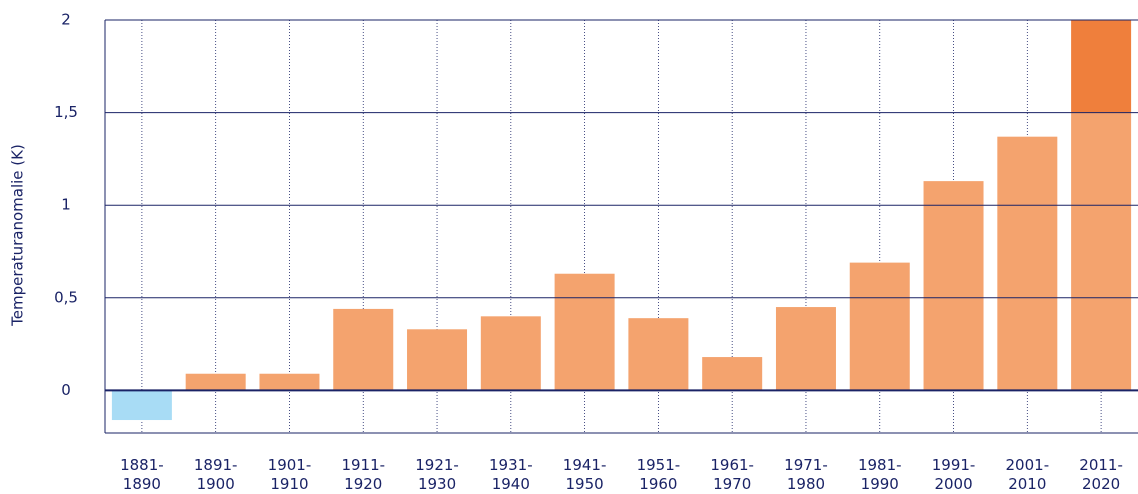 This screenshot has height=494, width=1138. Describe the element at coordinates (806, 474) in the screenshot. I see `x-tick-label: 1971-1980` at that location.